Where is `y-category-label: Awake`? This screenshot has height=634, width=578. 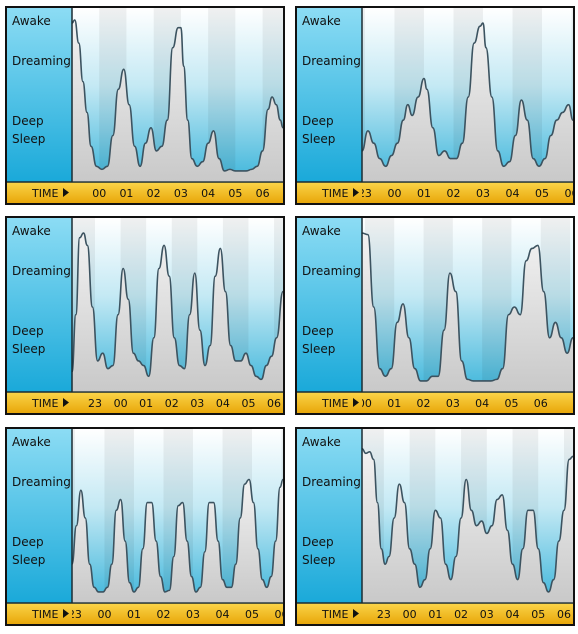
y-category-label: Awake is located at coordinates (31, 21).